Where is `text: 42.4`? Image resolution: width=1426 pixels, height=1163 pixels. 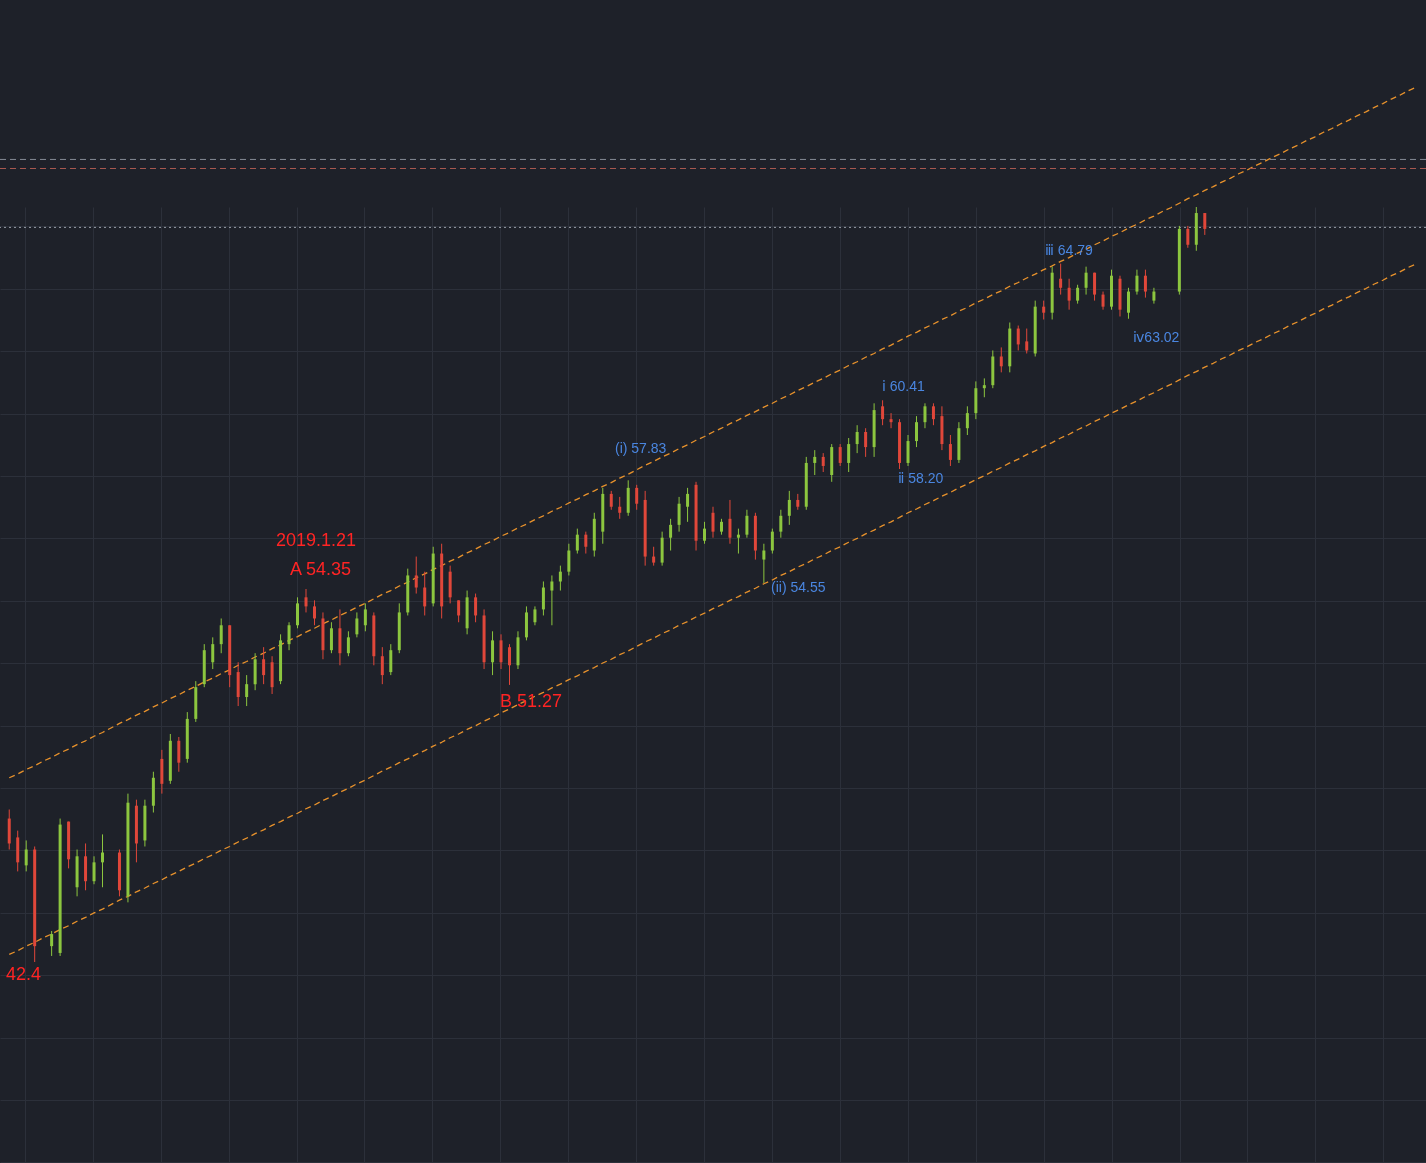 text: 42.4 is located at coordinates (24, 974).